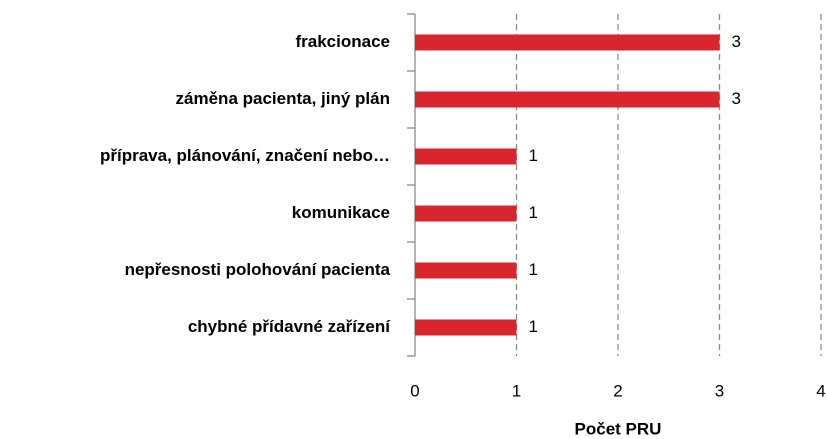 The height and width of the screenshot is (439, 827). I want to click on x-tick-label: 1, so click(516, 390).